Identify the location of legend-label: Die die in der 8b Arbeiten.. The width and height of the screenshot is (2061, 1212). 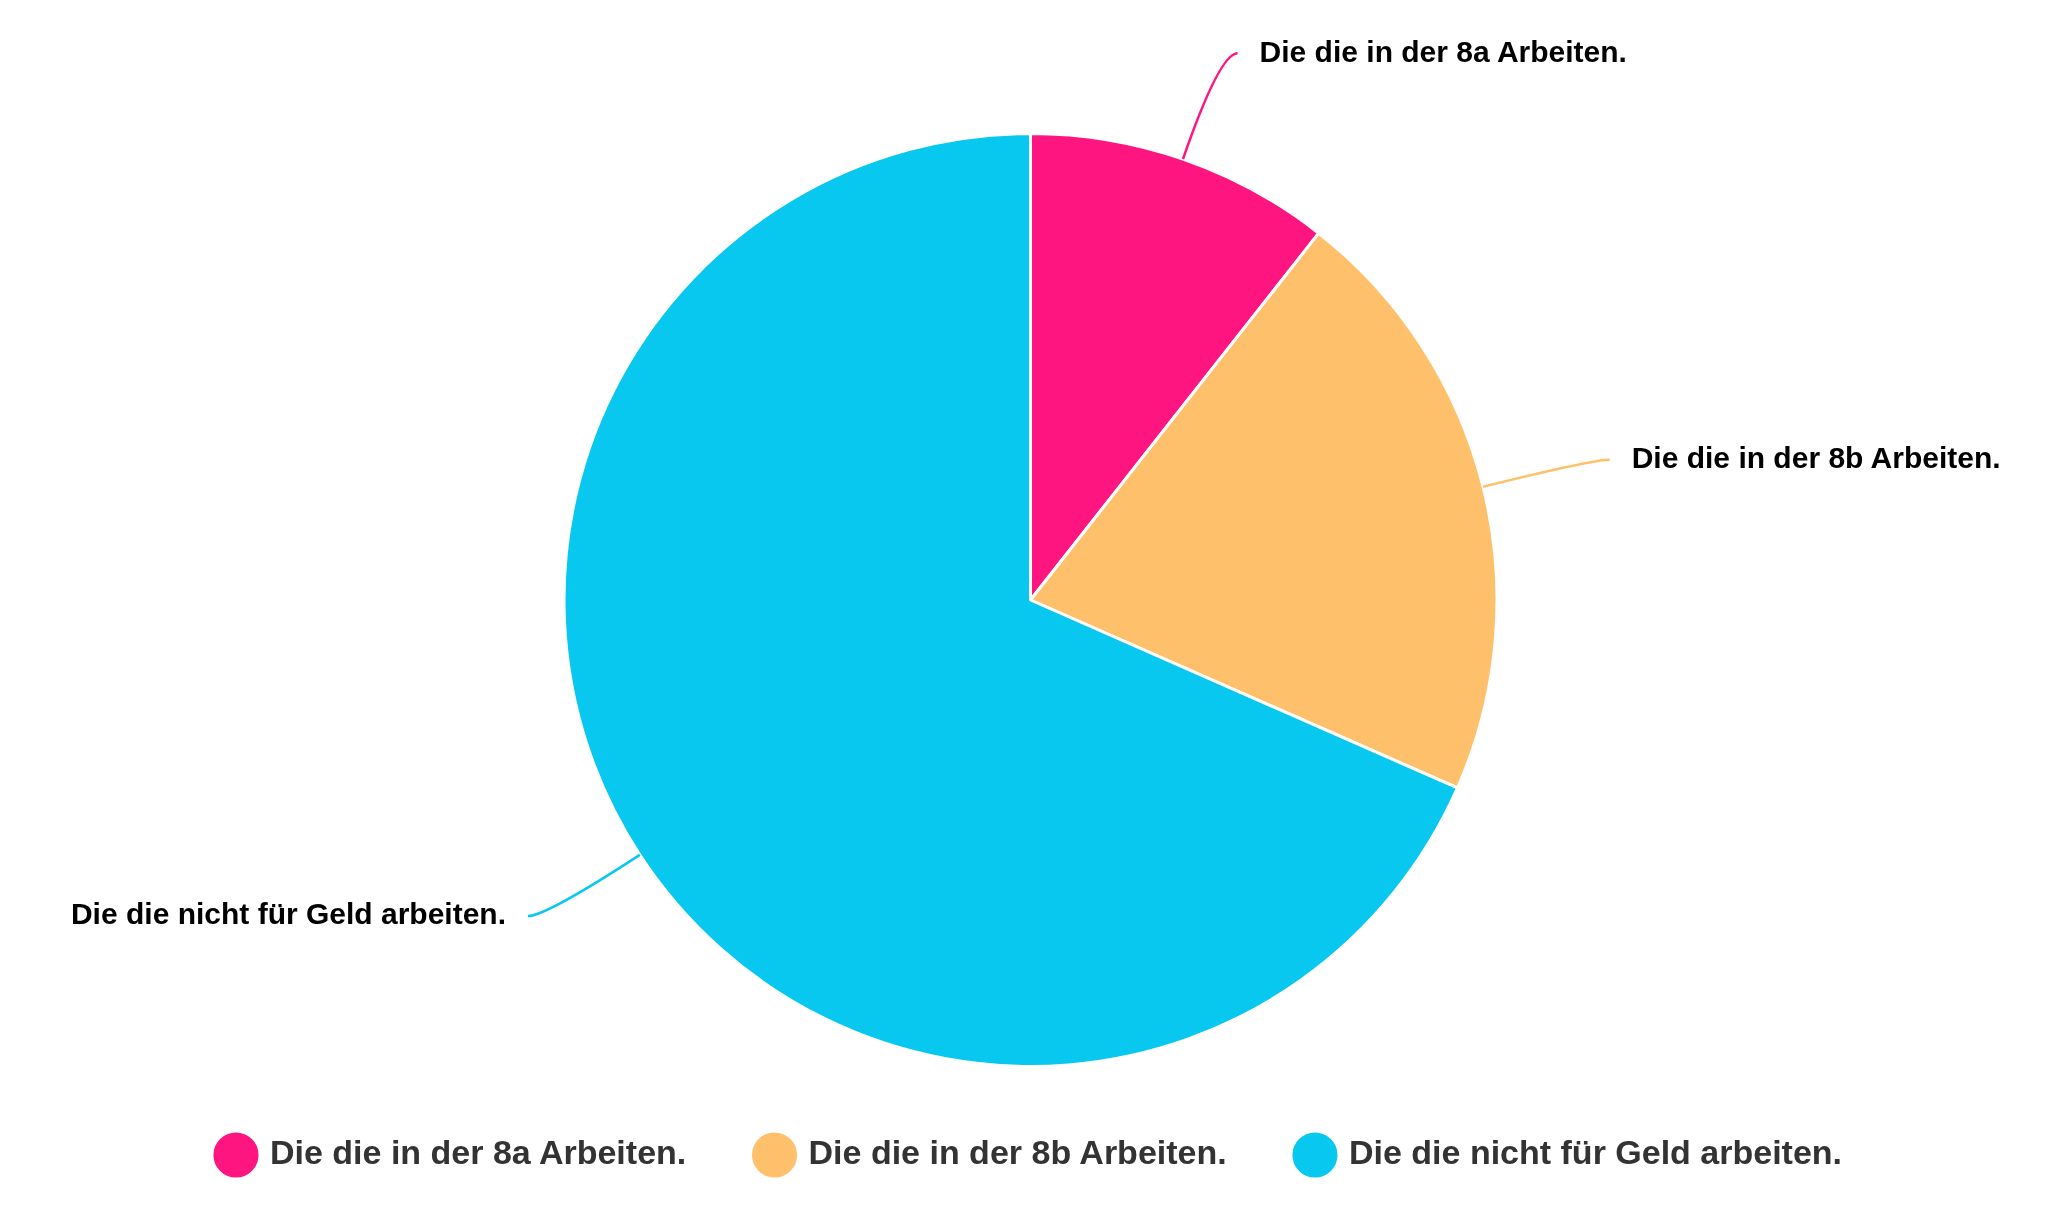
(1017, 1152).